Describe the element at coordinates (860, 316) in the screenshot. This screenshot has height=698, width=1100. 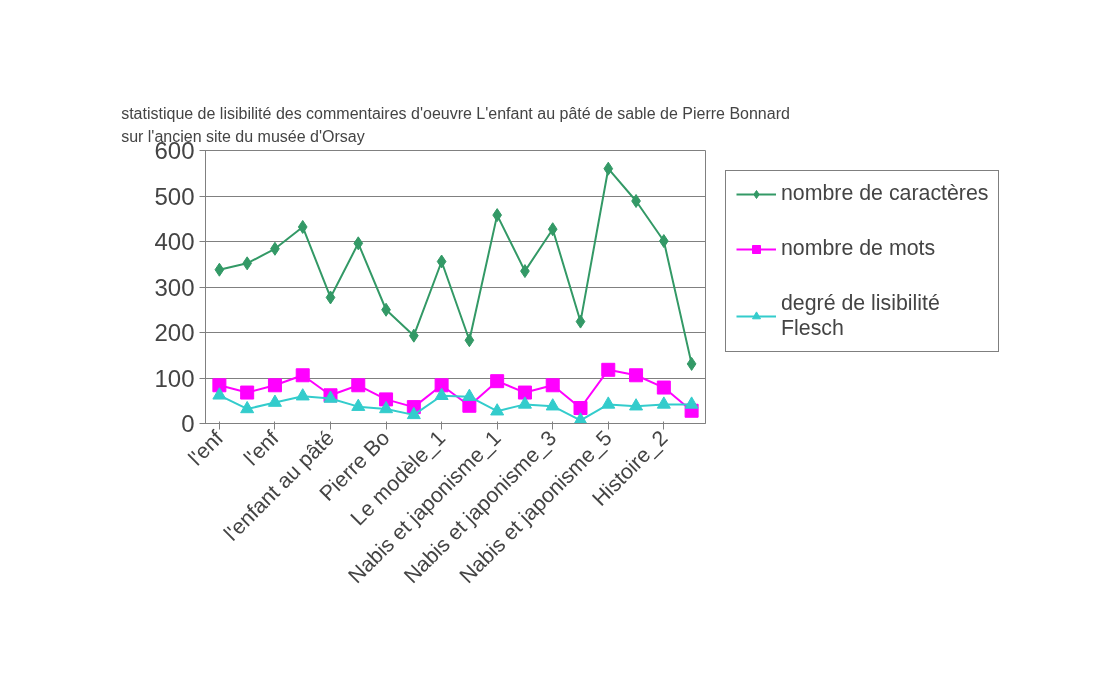
I see `legend-label: degré de lisibilité Flesch` at that location.